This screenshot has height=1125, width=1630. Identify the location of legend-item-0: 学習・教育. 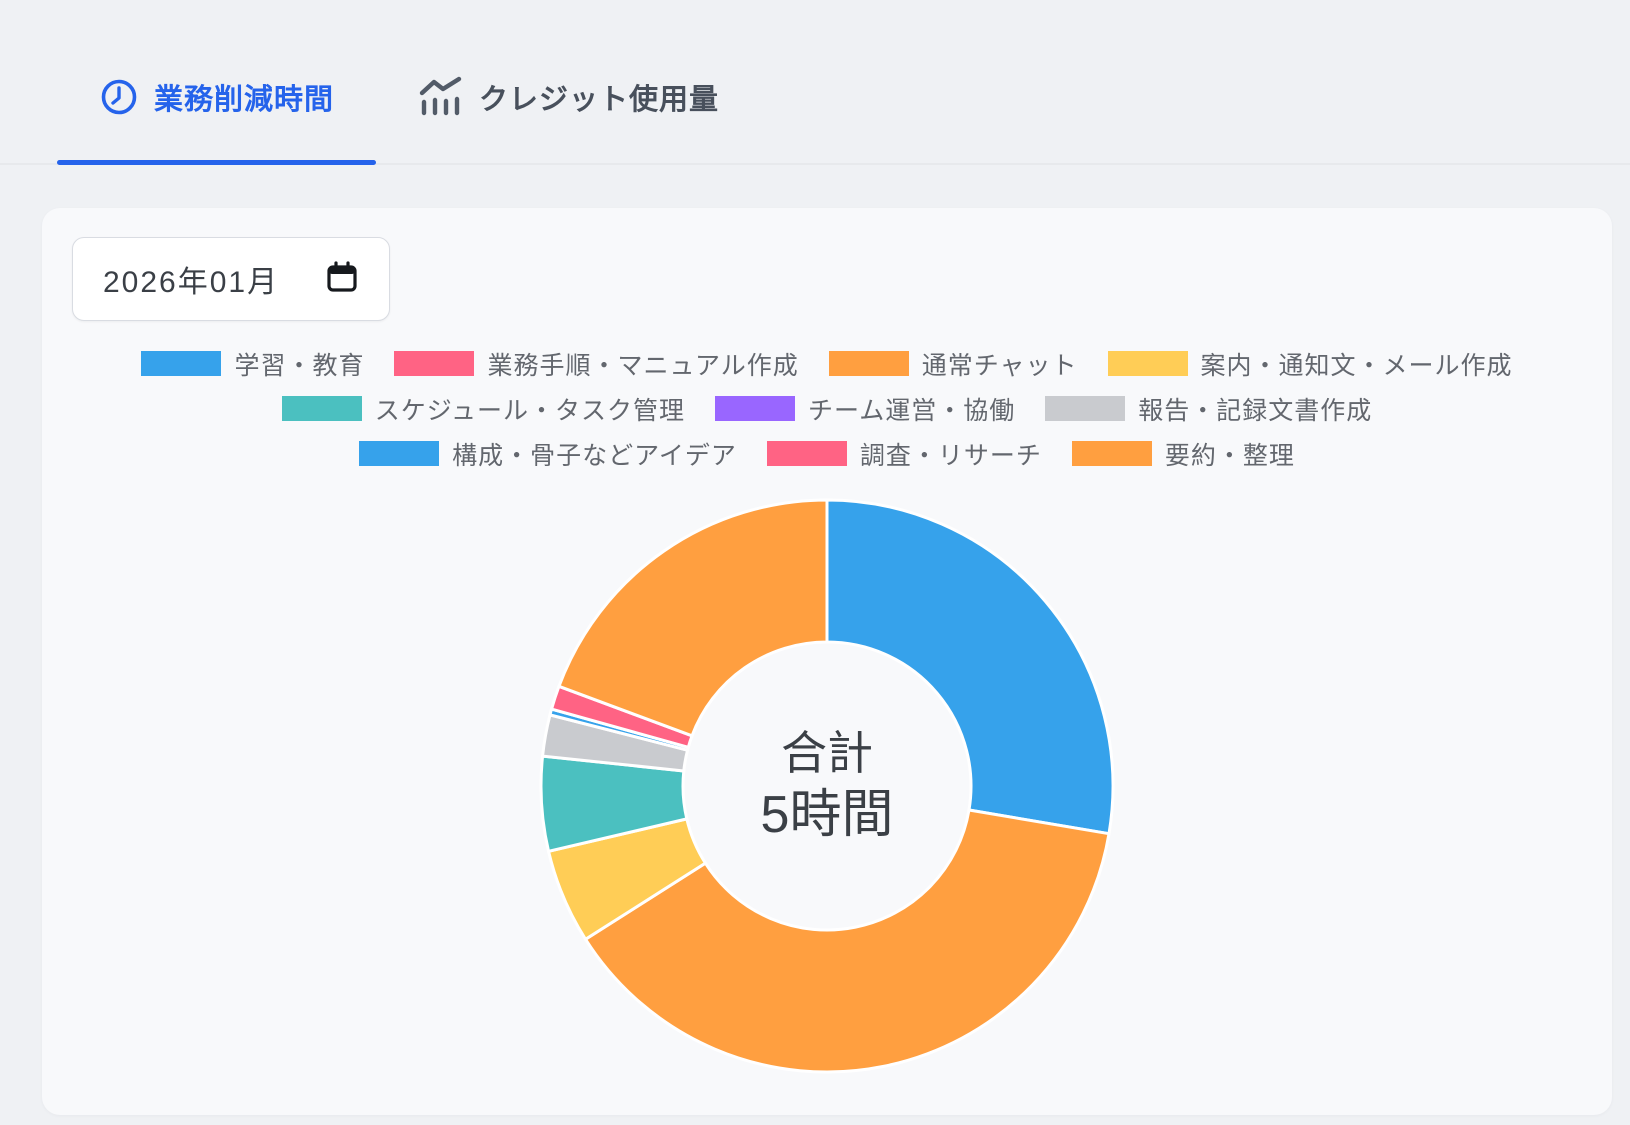
(252, 364).